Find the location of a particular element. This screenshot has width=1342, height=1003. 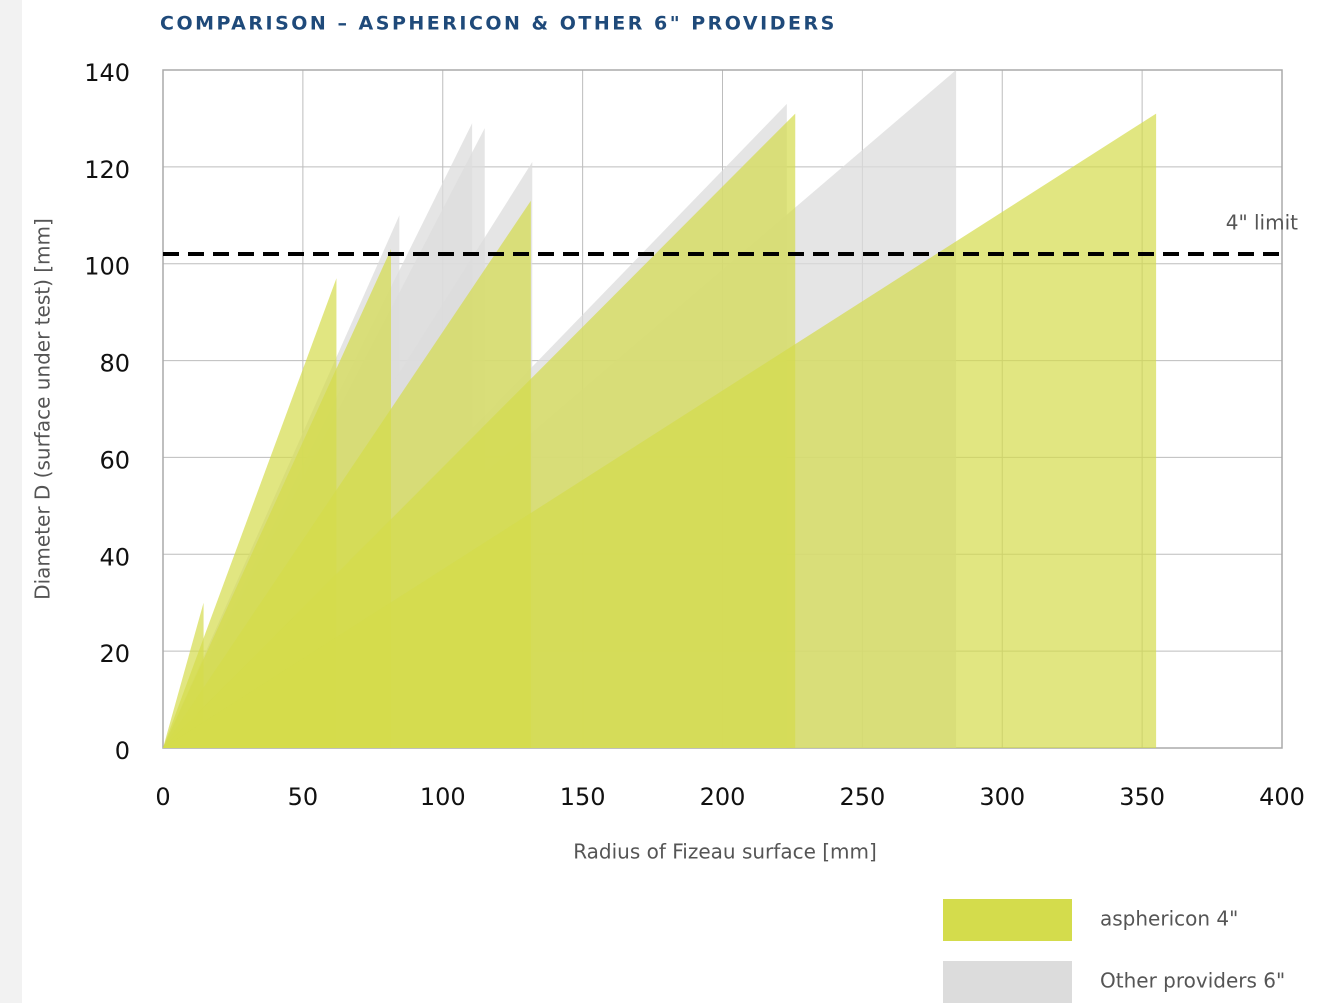

x-tick-label: 100 is located at coordinates (443, 797).